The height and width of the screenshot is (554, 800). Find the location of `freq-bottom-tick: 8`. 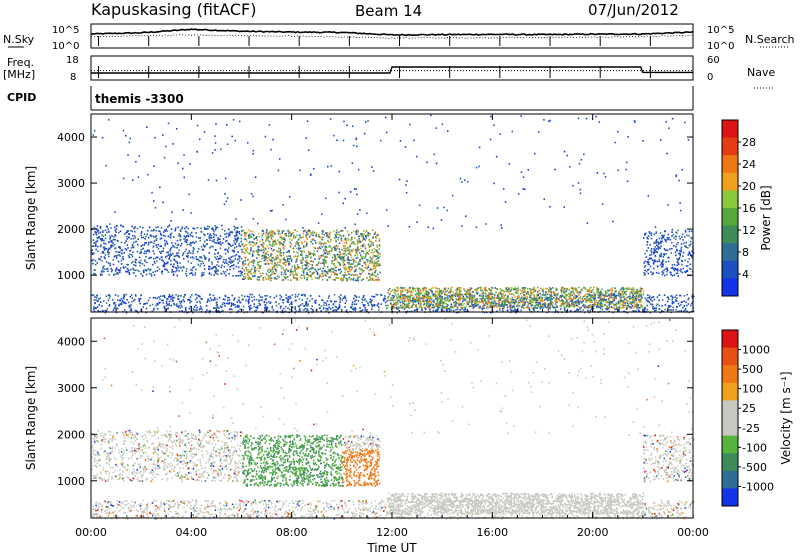

freq-bottom-tick: 8 is located at coordinates (73, 77).